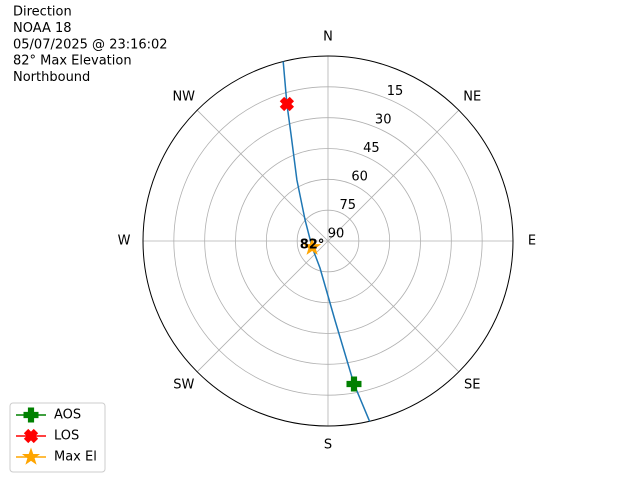  I want to click on title-line: 05/07/2025 @ 23:16:02, so click(90, 44).